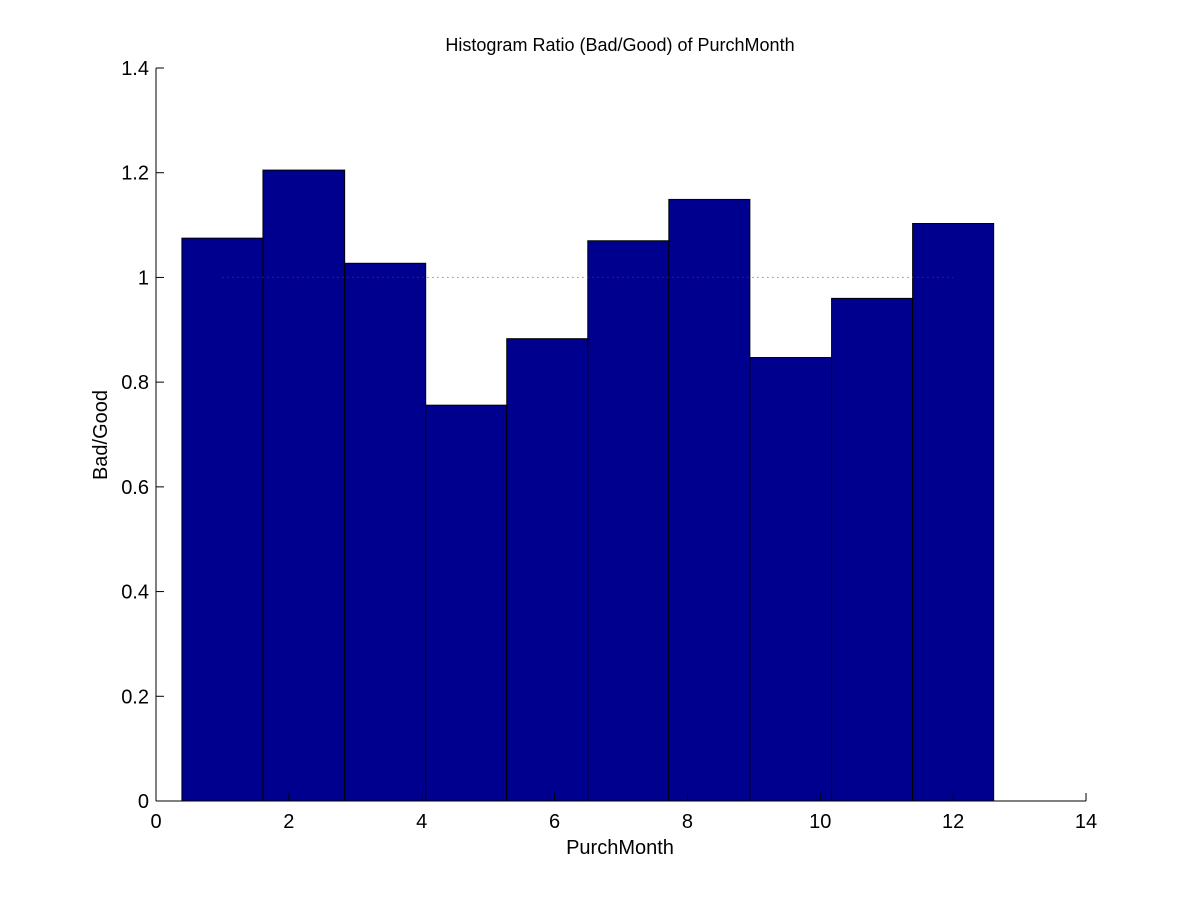  I want to click on y-tick-label: 0.2, so click(135, 697).